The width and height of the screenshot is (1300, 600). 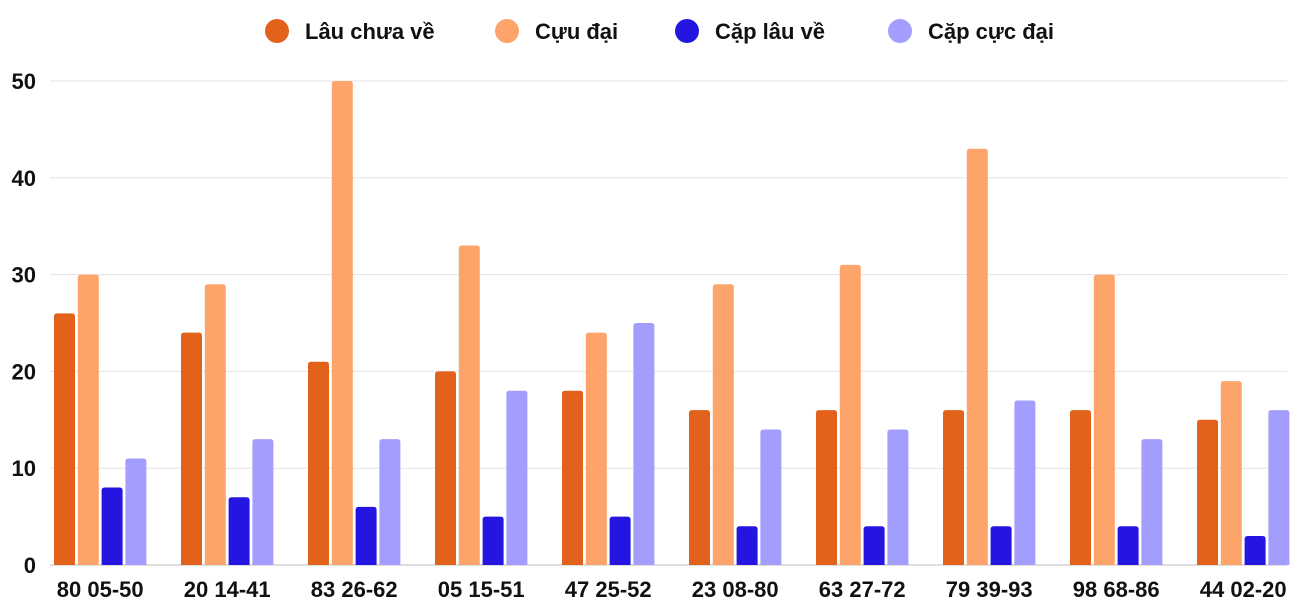 What do you see at coordinates (1243, 588) in the screenshot?
I see `x-tick-label: 44 02-20` at bounding box center [1243, 588].